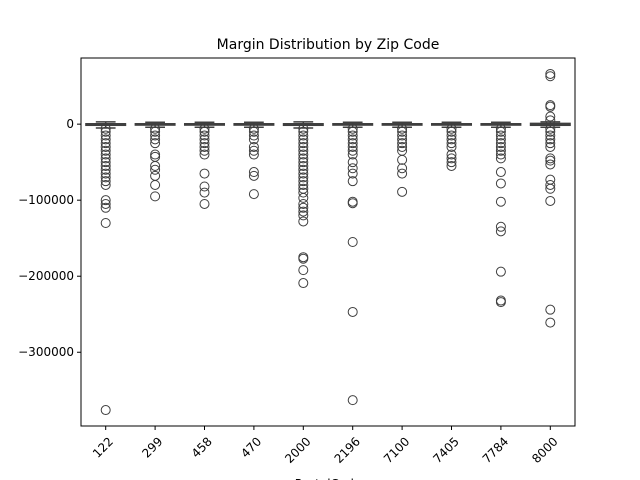 The image size is (640, 480). What do you see at coordinates (328, 45) in the screenshot?
I see `chart-title: Margin Distribution by Zip Code` at bounding box center [328, 45].